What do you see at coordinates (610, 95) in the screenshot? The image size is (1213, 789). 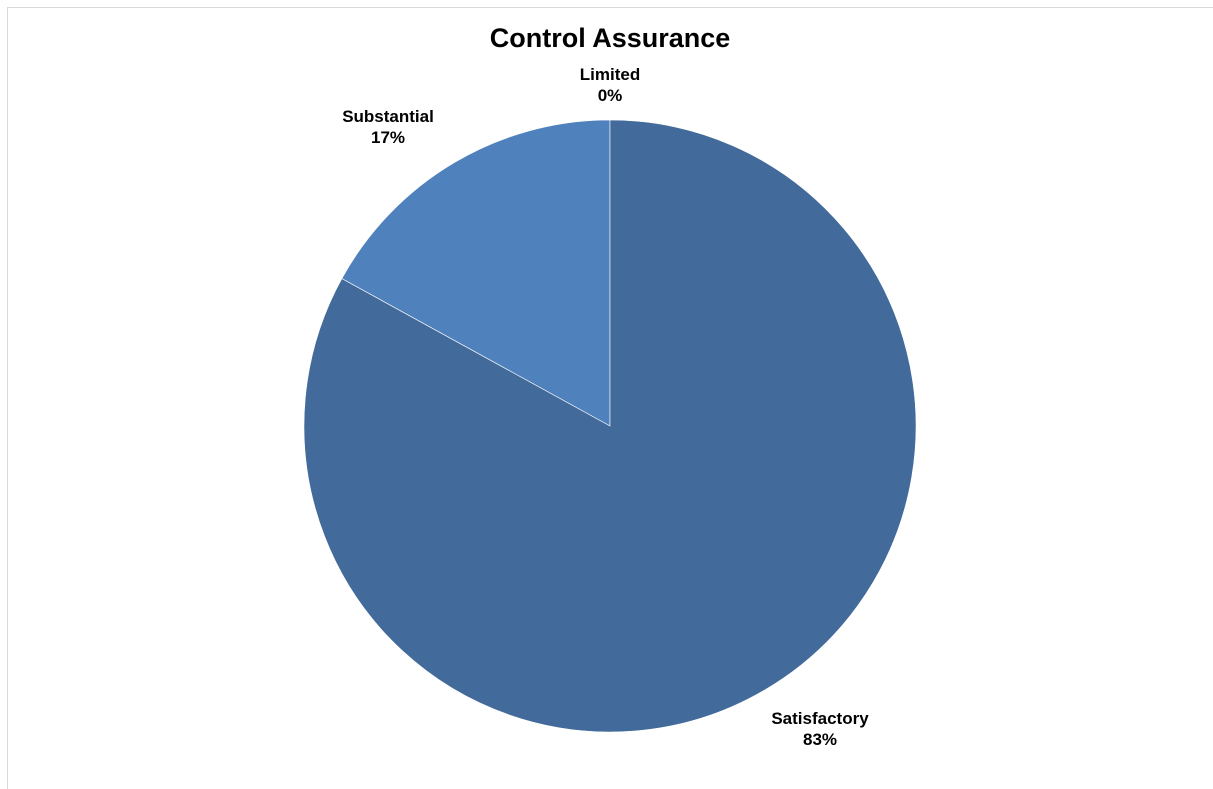 I see `slice-percent-limited: 0%` at bounding box center [610, 95].